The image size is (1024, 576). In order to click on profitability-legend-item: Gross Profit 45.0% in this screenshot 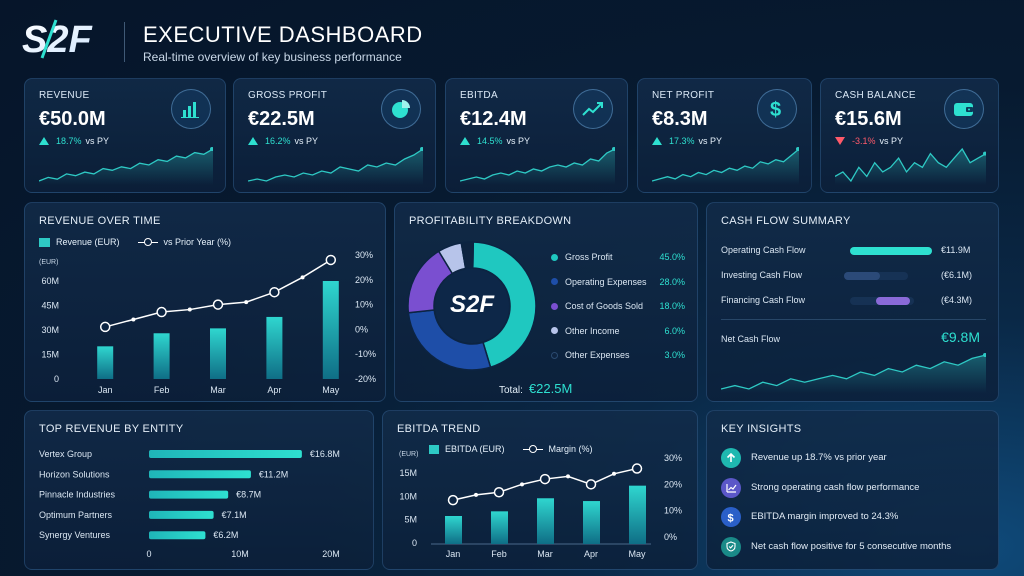, I will do `click(618, 257)`.